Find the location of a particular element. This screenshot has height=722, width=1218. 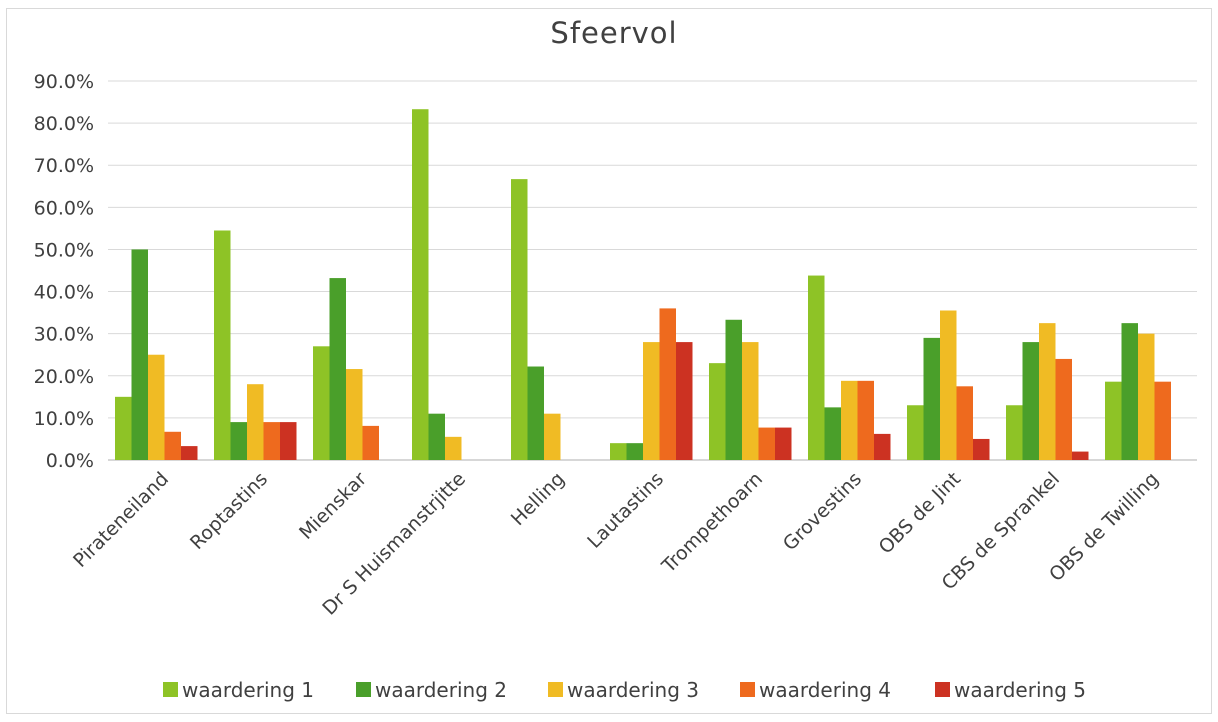

y-tick-label: 80.0% is located at coordinates (64, 124).